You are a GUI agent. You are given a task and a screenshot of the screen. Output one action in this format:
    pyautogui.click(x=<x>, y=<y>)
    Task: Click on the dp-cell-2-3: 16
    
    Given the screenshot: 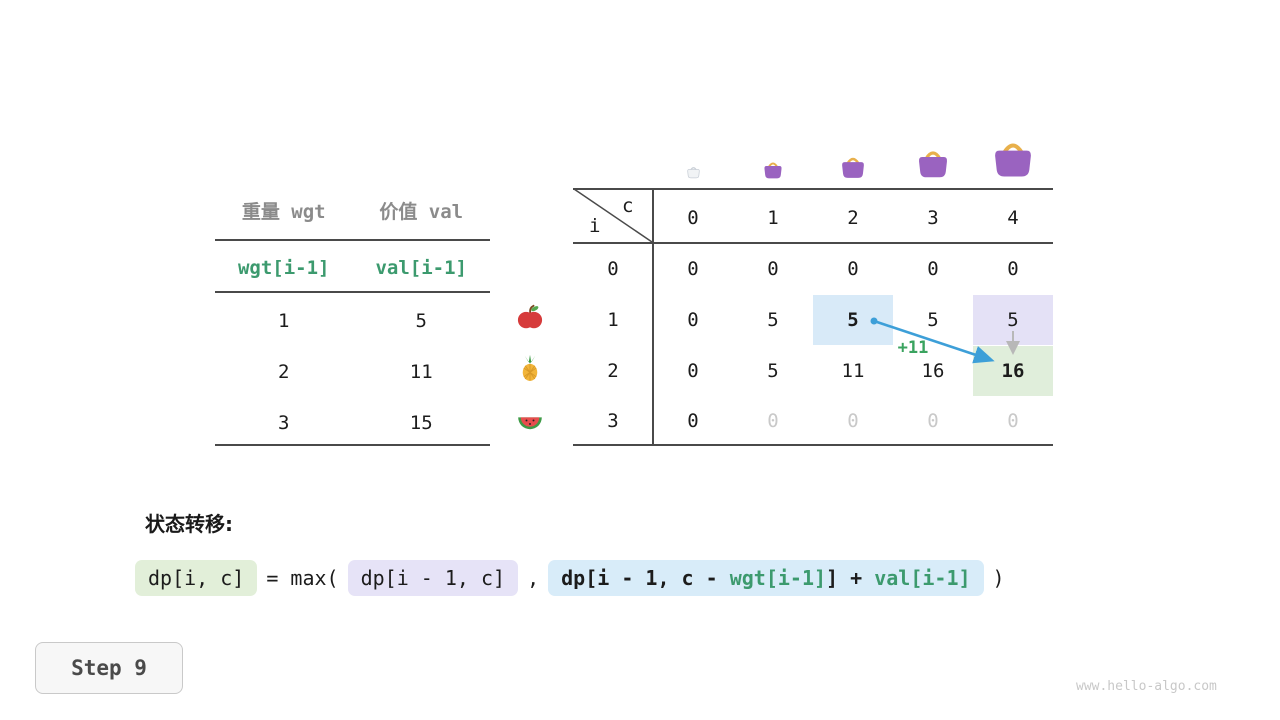 What is the action you would take?
    pyautogui.click(x=933, y=371)
    